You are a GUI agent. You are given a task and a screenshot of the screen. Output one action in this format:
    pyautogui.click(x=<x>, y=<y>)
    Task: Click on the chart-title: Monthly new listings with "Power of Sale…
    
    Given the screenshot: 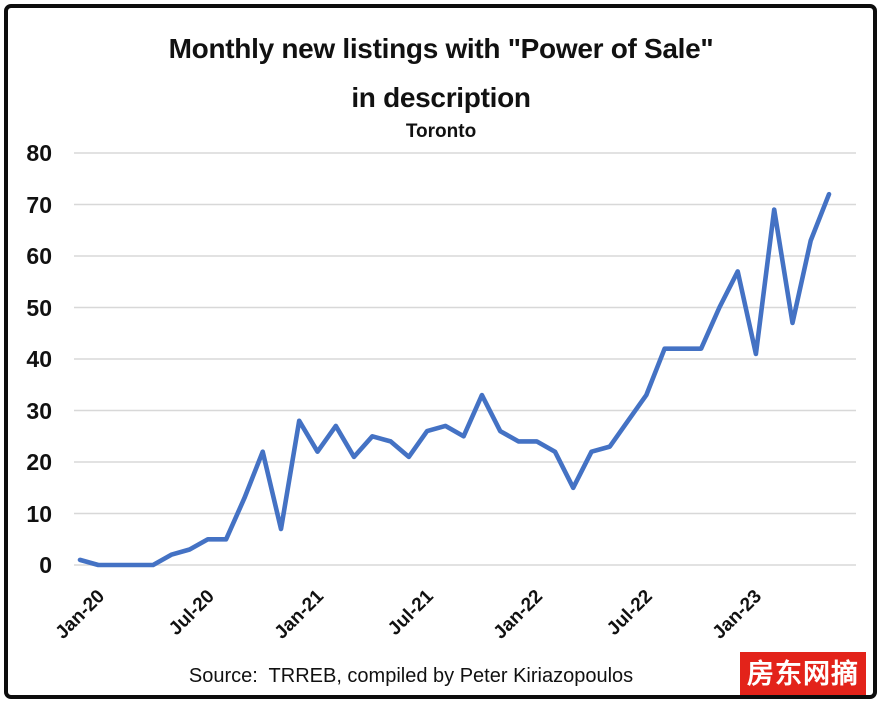 What is the action you would take?
    pyautogui.click(x=441, y=73)
    